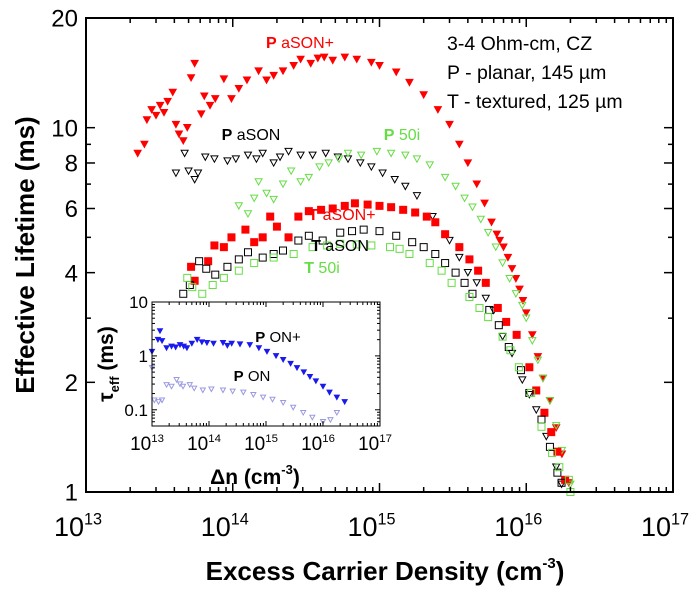 The image size is (700, 592). Describe the element at coordinates (71, 493) in the screenshot. I see `y-tick-label: 1` at that location.